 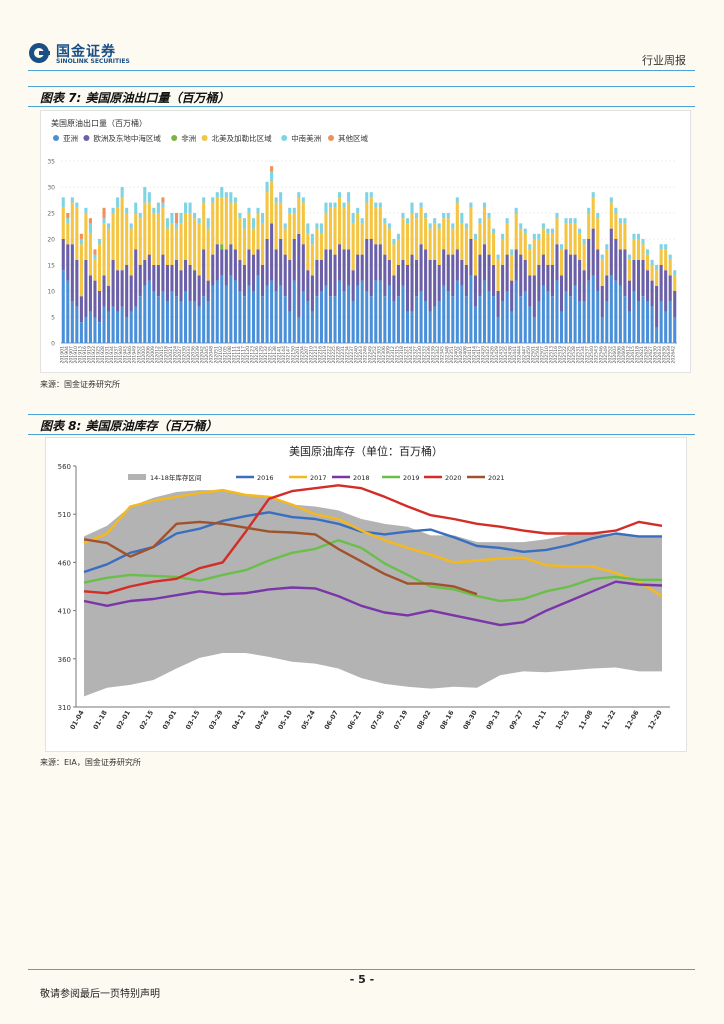 What do you see at coordinates (99, 123) in the screenshot?
I see `chart1-title: 美国原油出口量（百万桶）` at bounding box center [99, 123].